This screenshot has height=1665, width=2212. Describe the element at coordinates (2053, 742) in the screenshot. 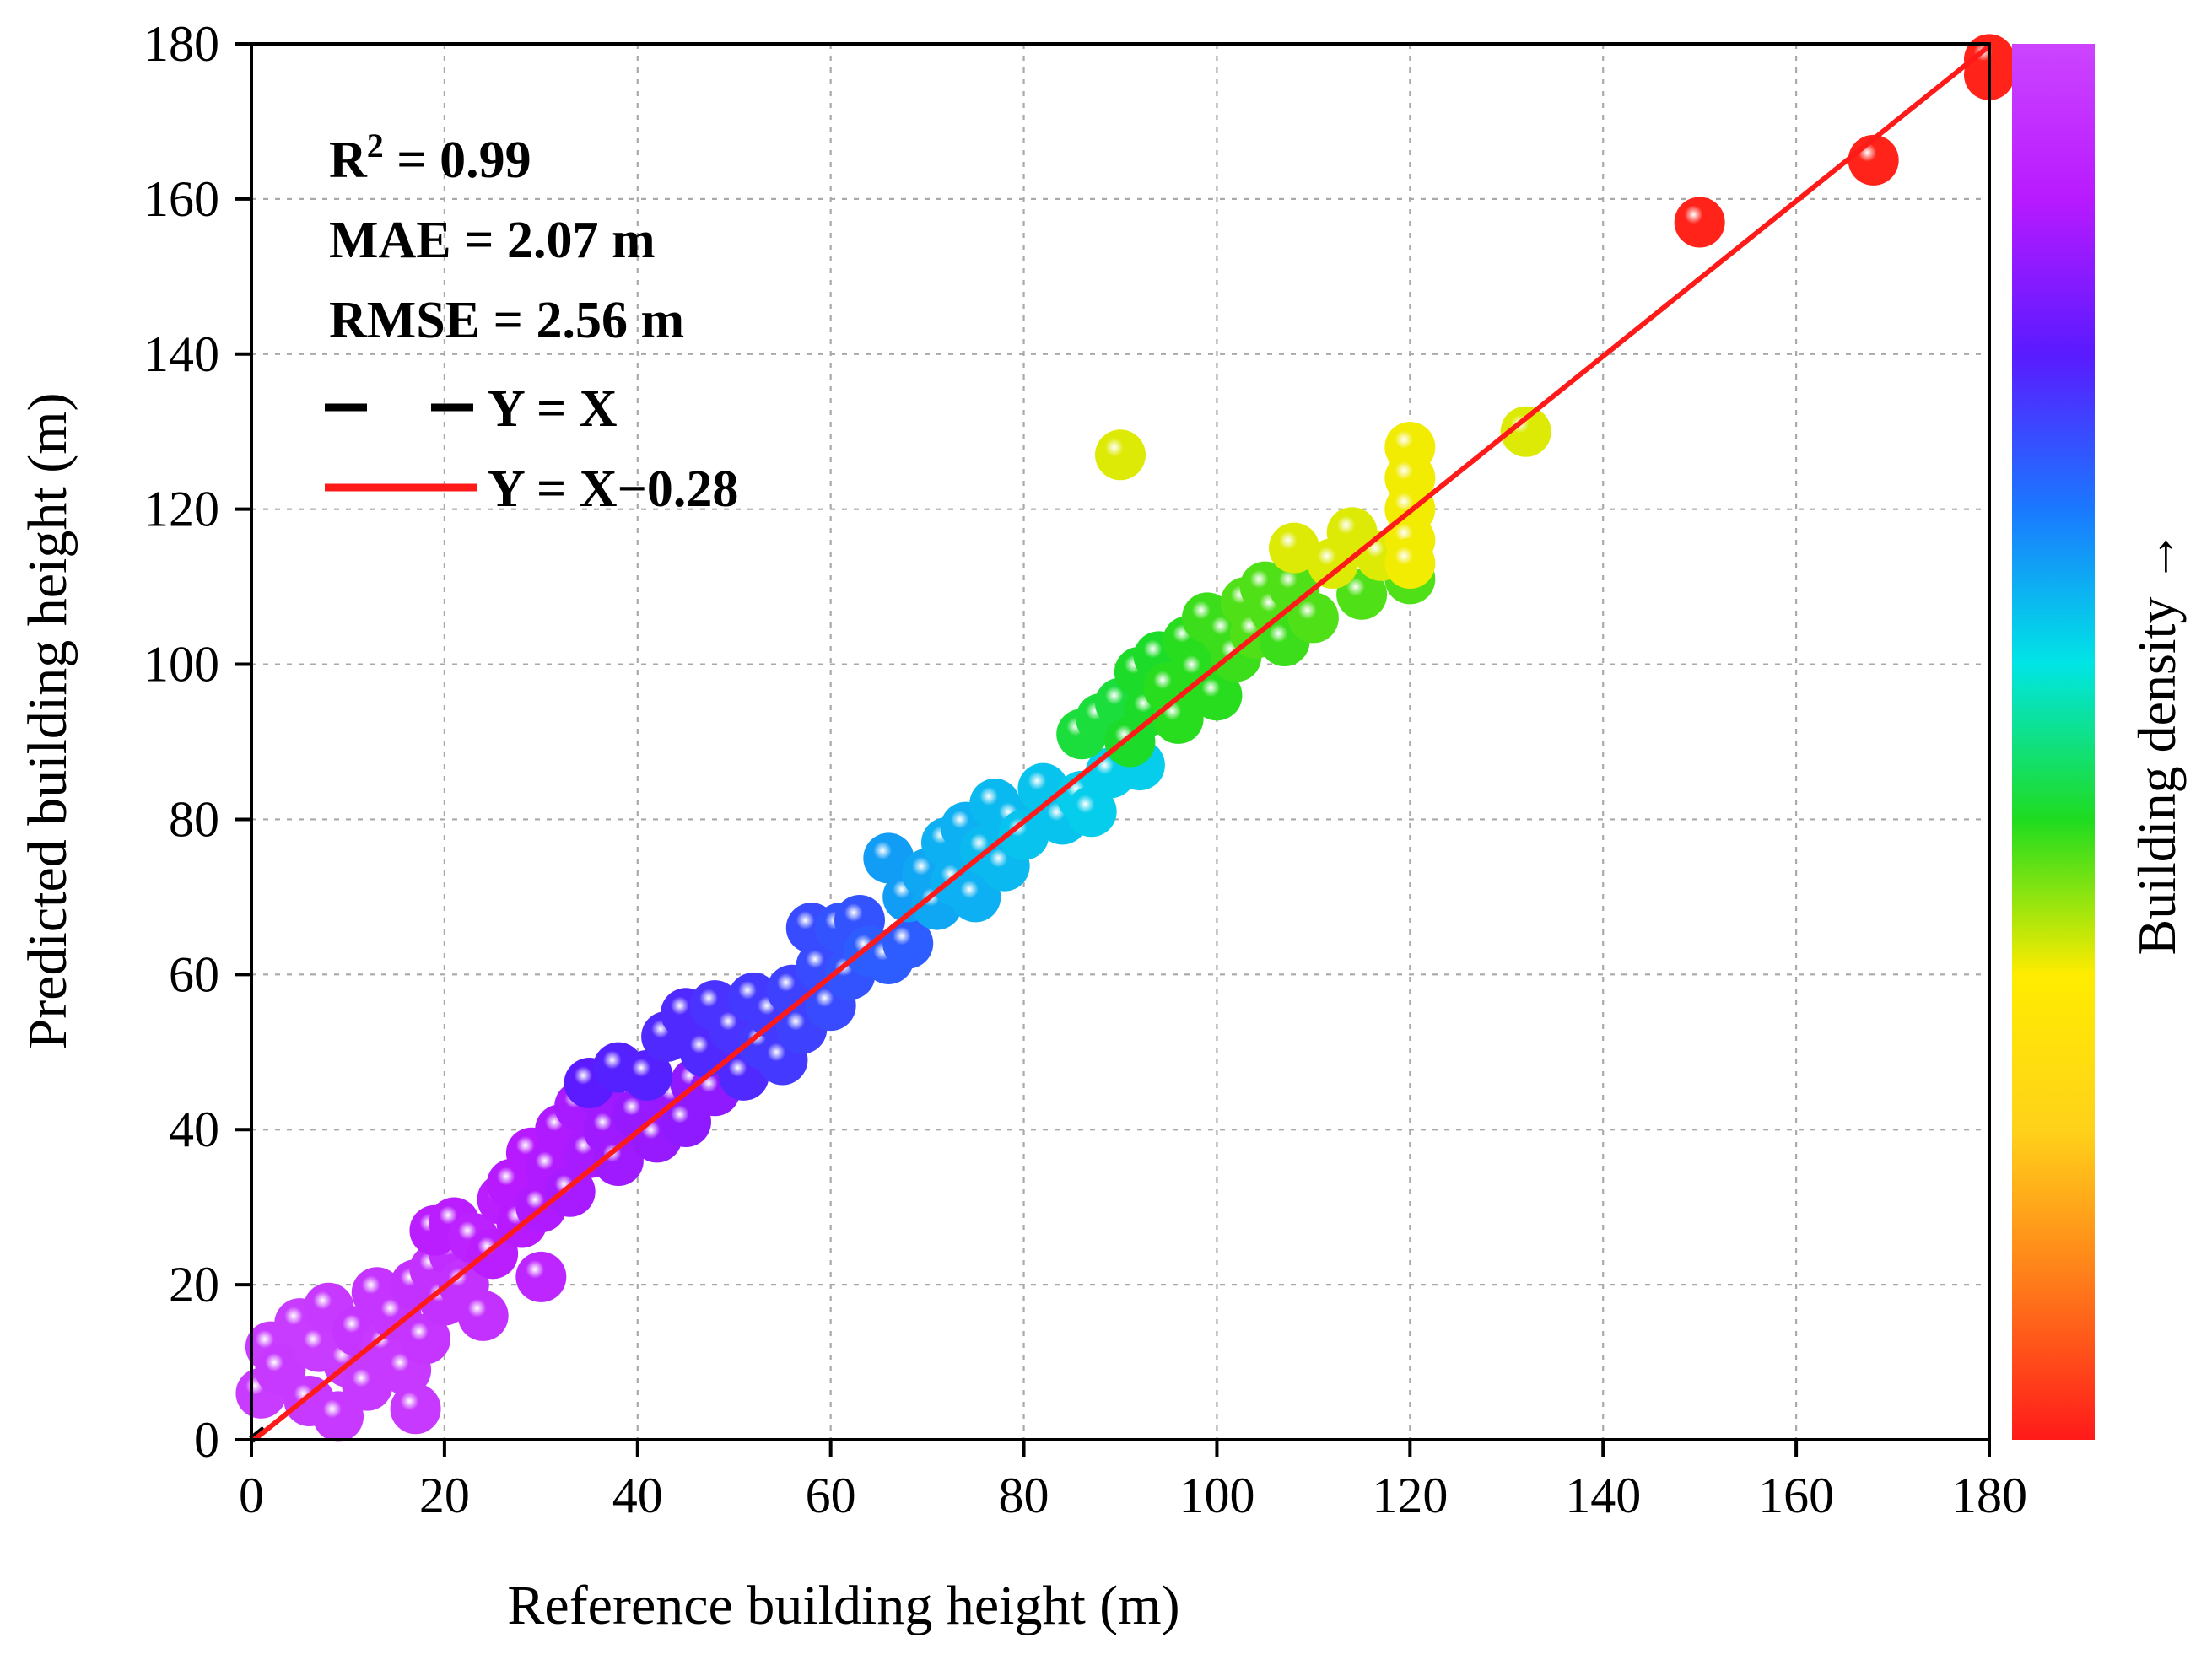

I see `colorbar` at that location.